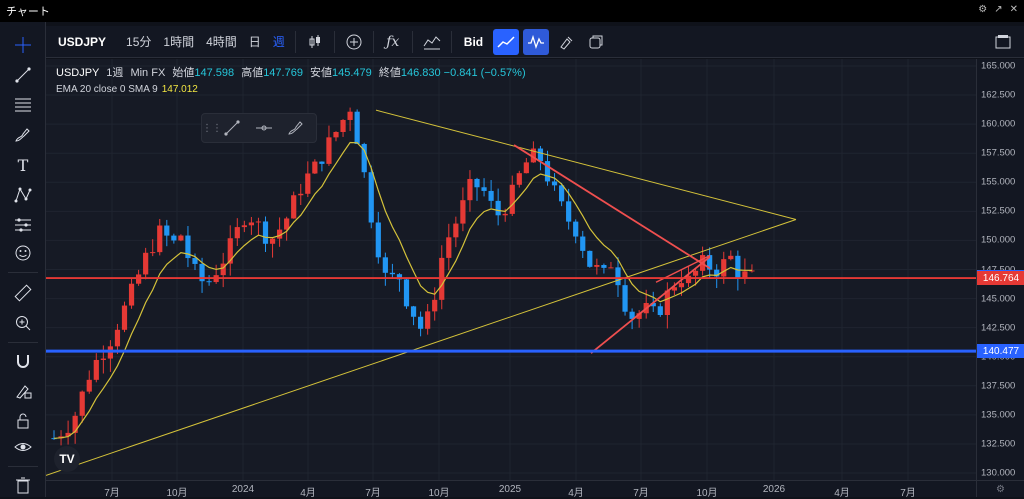  I want to click on price-tick: 132.500, so click(998, 444).